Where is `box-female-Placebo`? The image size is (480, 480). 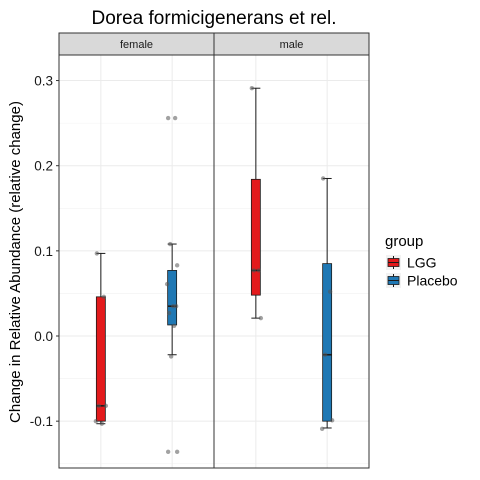
box-female-Placebo is located at coordinates (172, 285).